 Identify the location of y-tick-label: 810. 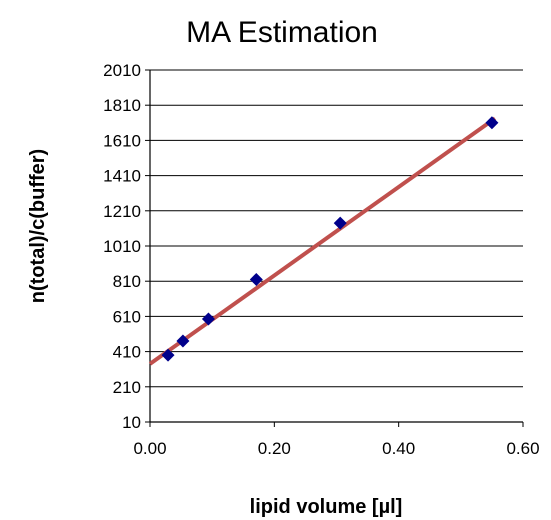
(127, 281).